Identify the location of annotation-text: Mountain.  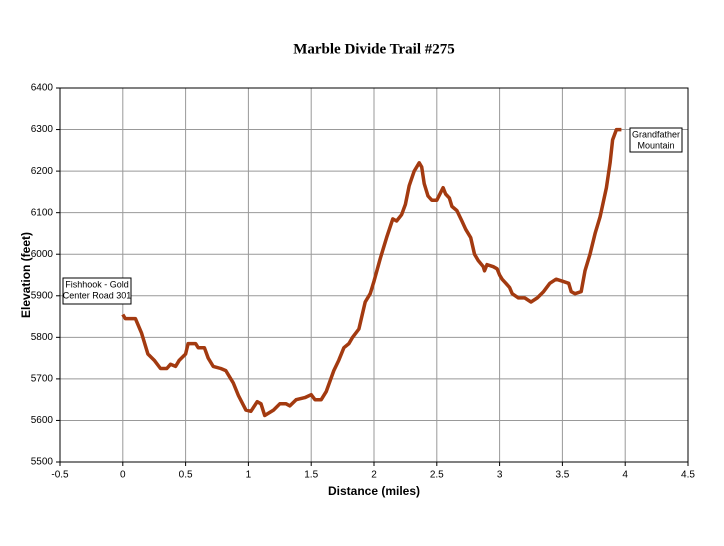
(655, 145).